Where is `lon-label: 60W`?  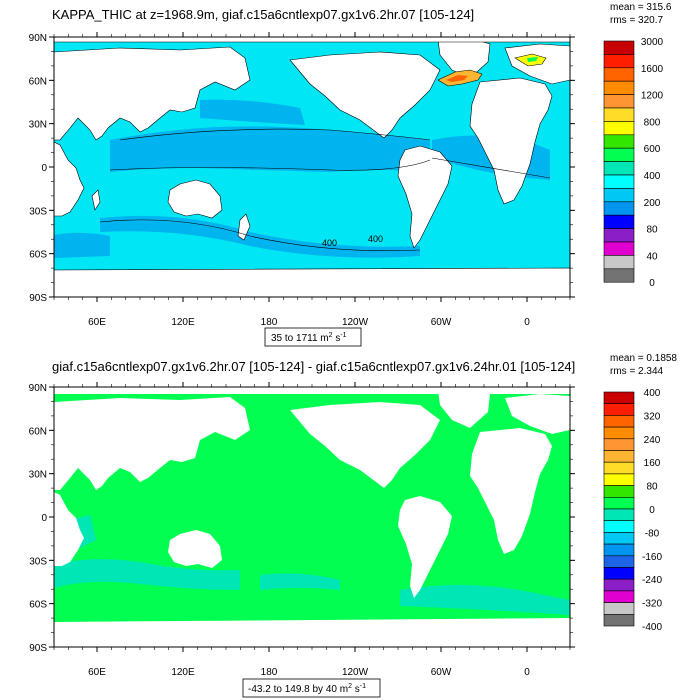 lon-label: 60W is located at coordinates (441, 322).